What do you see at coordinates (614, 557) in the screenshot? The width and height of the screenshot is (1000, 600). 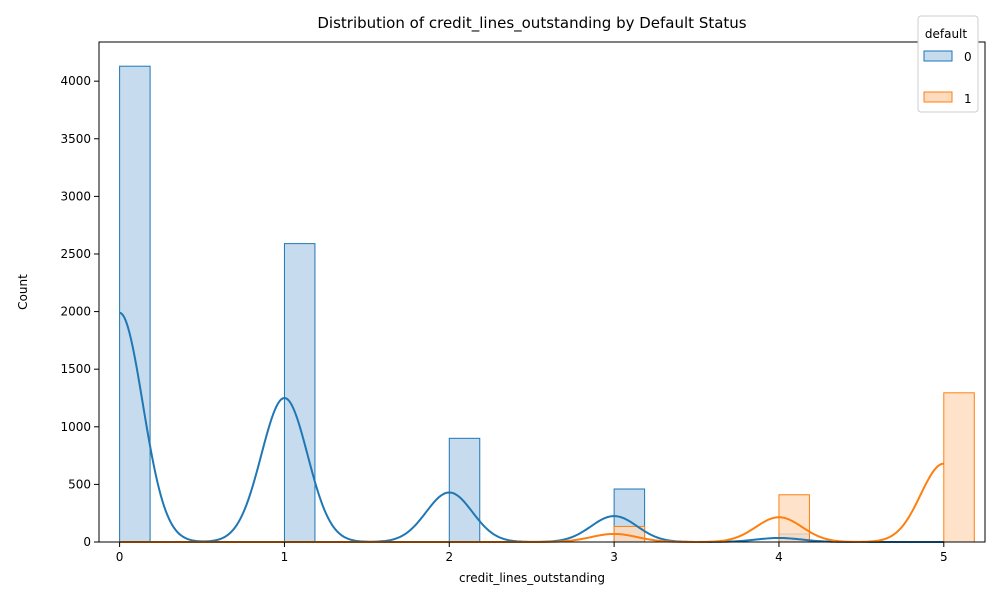 I see `x-tick-label-3: 3` at bounding box center [614, 557].